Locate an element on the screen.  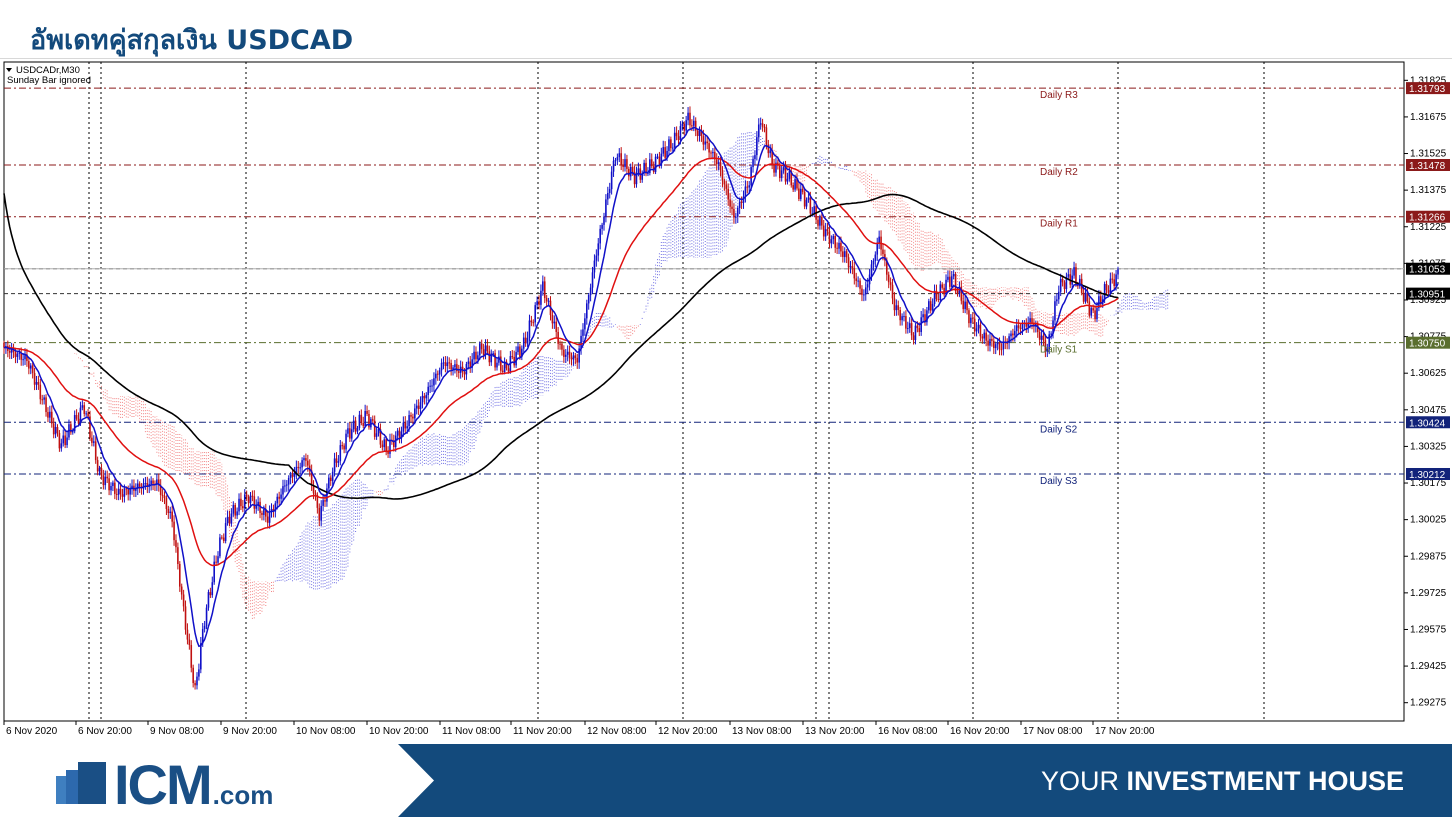
slogan: YOUR INVESTMENT HOUSE is located at coordinates (1222, 781).